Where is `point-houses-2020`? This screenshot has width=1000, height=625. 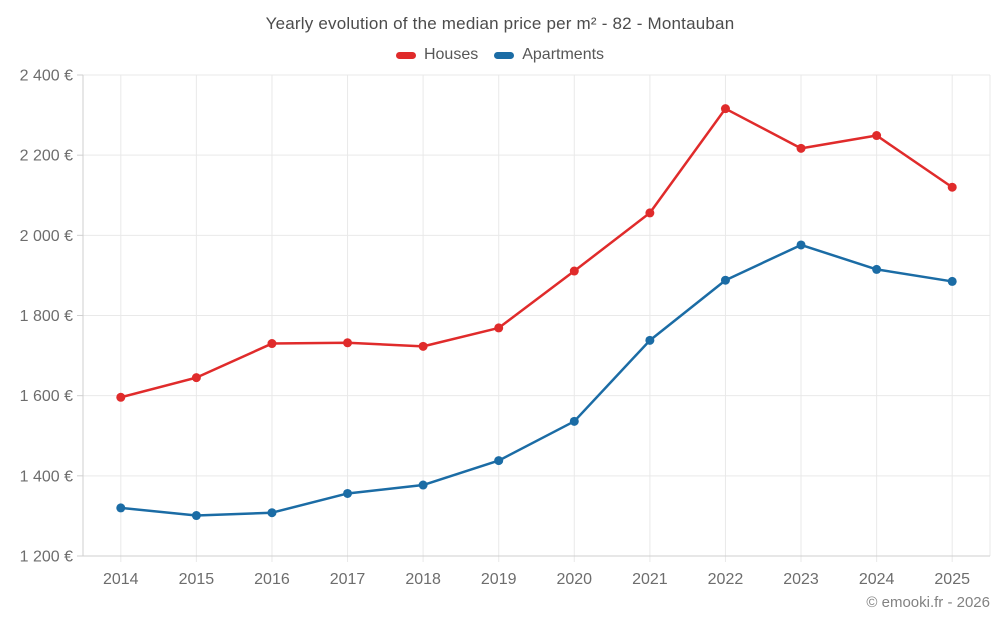
point-houses-2020 is located at coordinates (574, 271).